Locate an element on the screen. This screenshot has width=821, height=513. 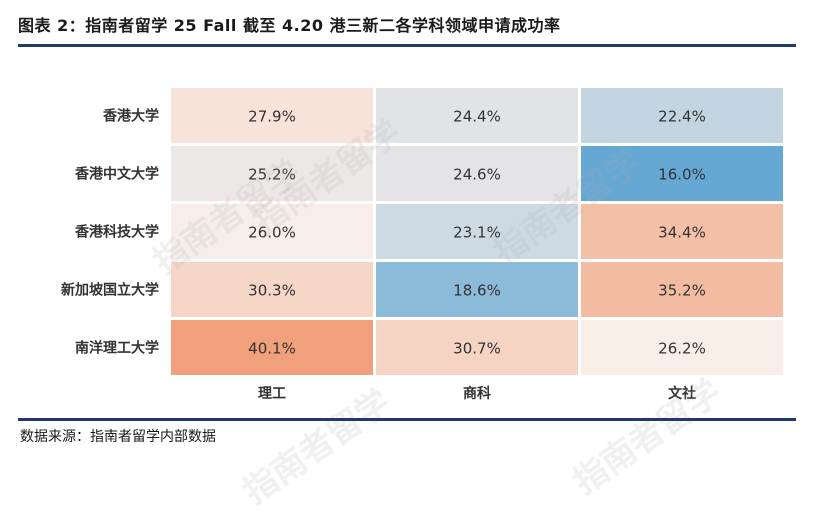
cell-value-label: 27.9% is located at coordinates (272, 117).